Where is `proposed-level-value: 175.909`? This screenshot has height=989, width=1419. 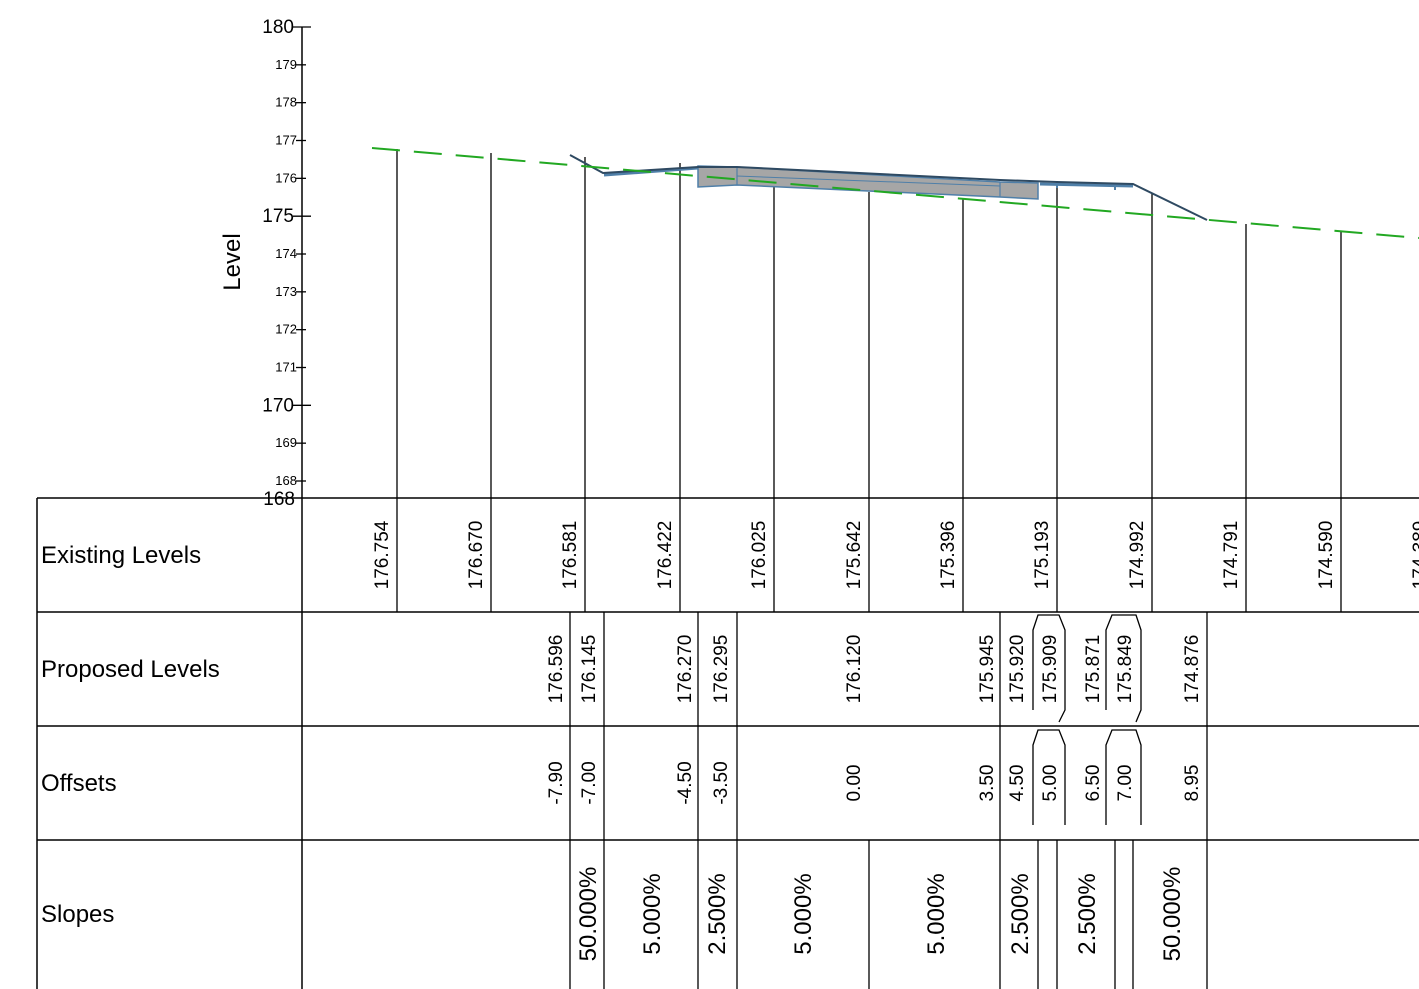
proposed-level-value: 175.909 is located at coordinates (1050, 669).